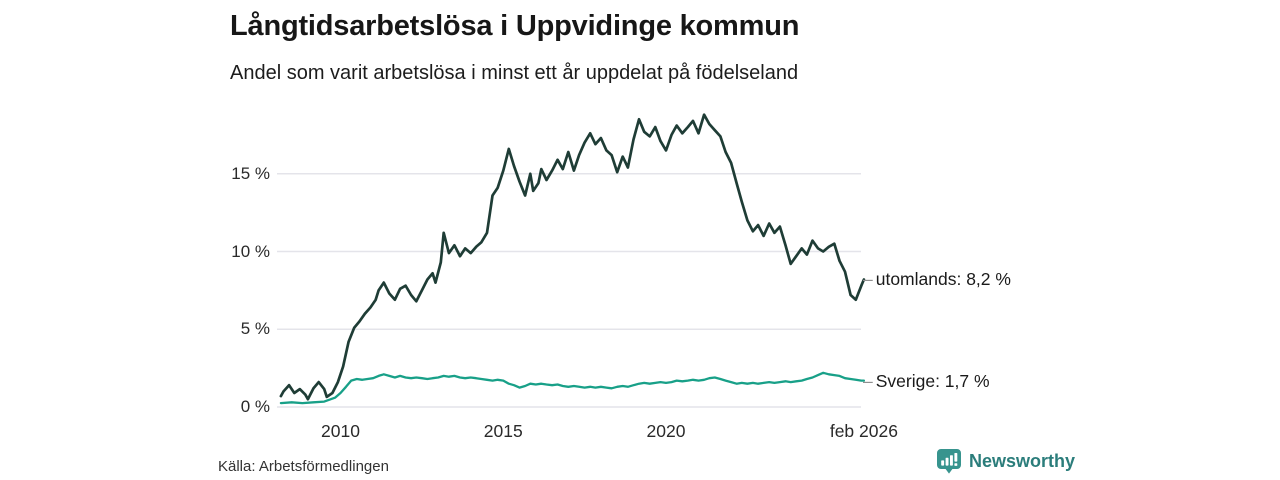 The width and height of the screenshot is (1280, 480). What do you see at coordinates (250, 173) in the screenshot?
I see `y-axis-tick-label: 15 %` at bounding box center [250, 173].